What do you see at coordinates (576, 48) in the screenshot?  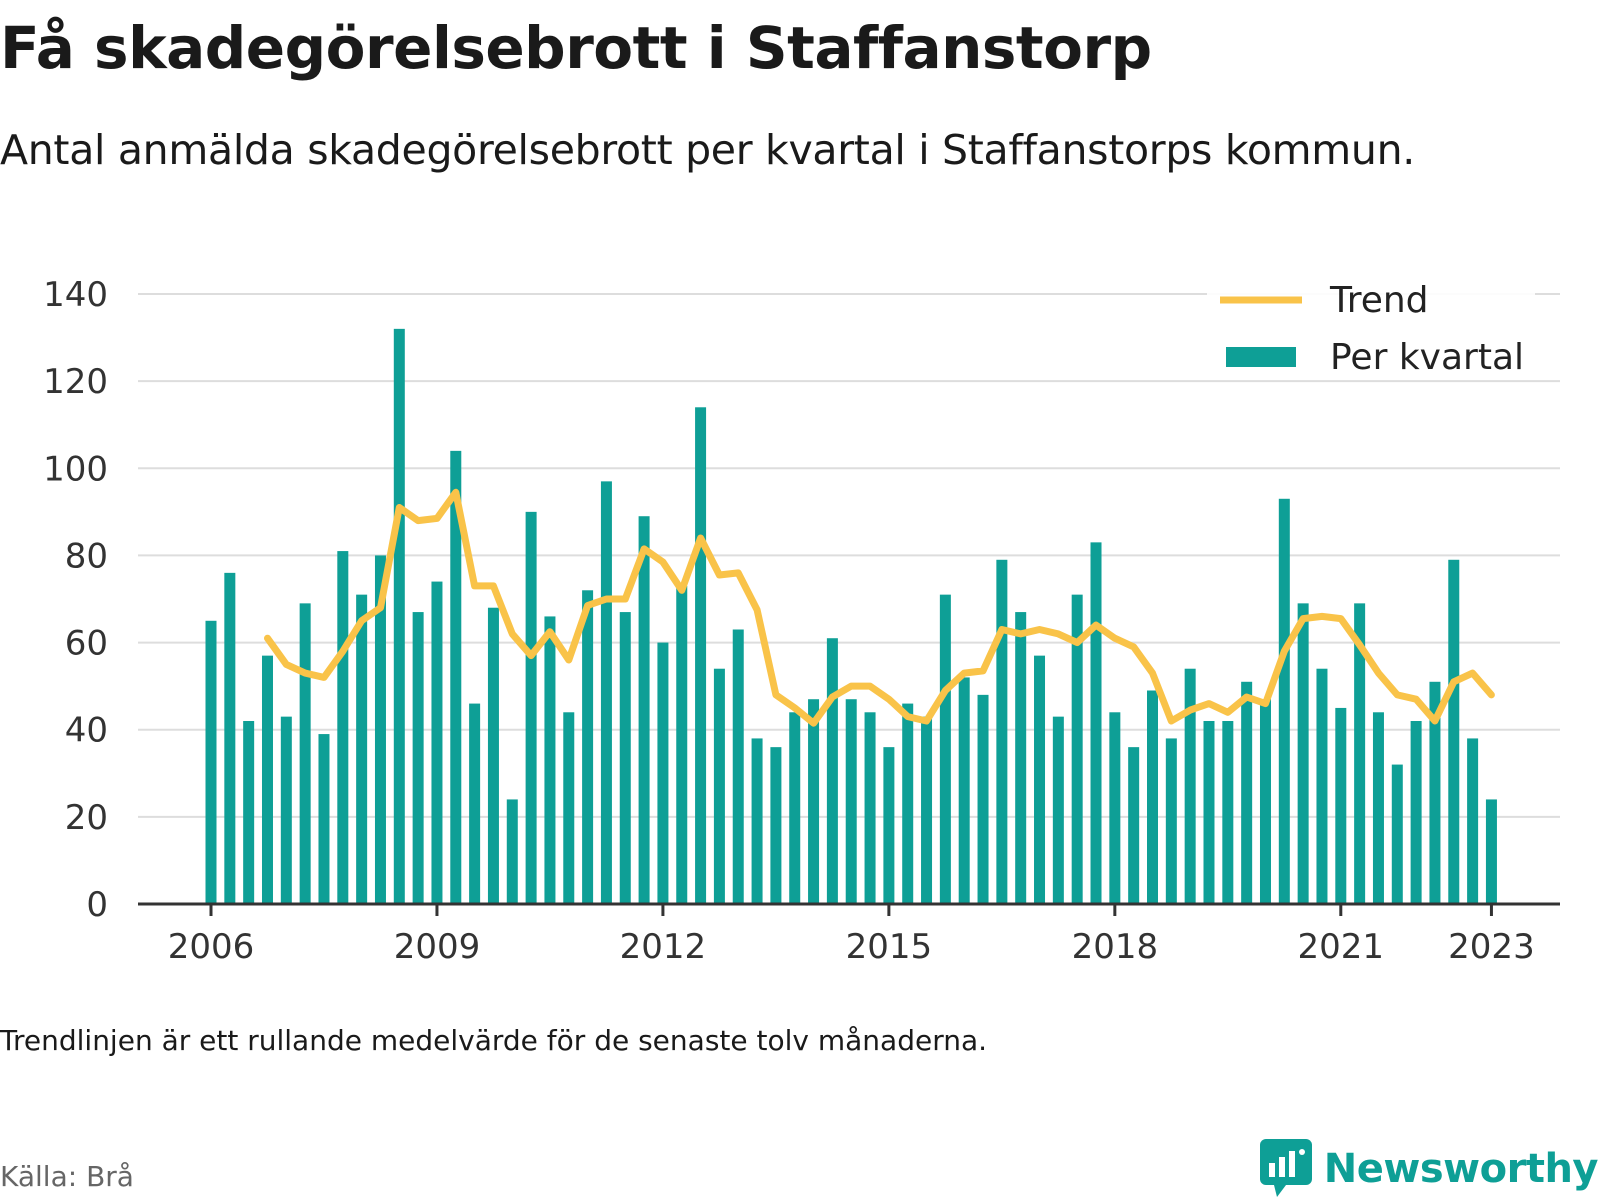 I see `chart-title: Få skadegörelsebrott i Staffanstorp` at bounding box center [576, 48].